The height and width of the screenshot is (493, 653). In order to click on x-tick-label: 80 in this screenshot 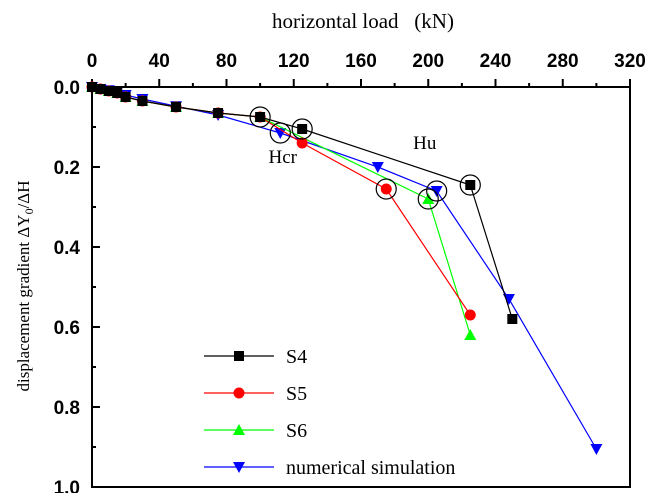, I will do `click(226, 61)`.